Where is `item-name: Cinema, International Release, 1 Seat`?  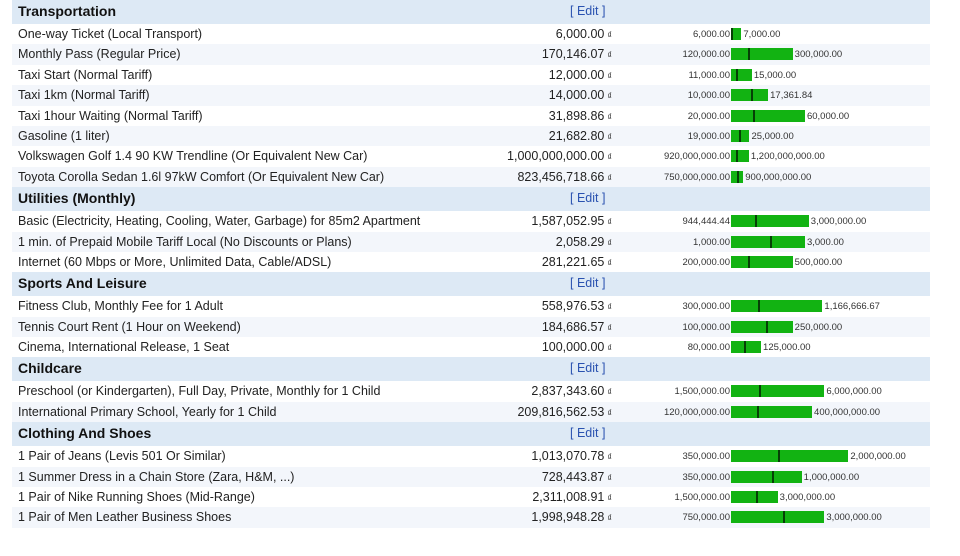 item-name: Cinema, International Release, 1 Seat is located at coordinates (124, 347).